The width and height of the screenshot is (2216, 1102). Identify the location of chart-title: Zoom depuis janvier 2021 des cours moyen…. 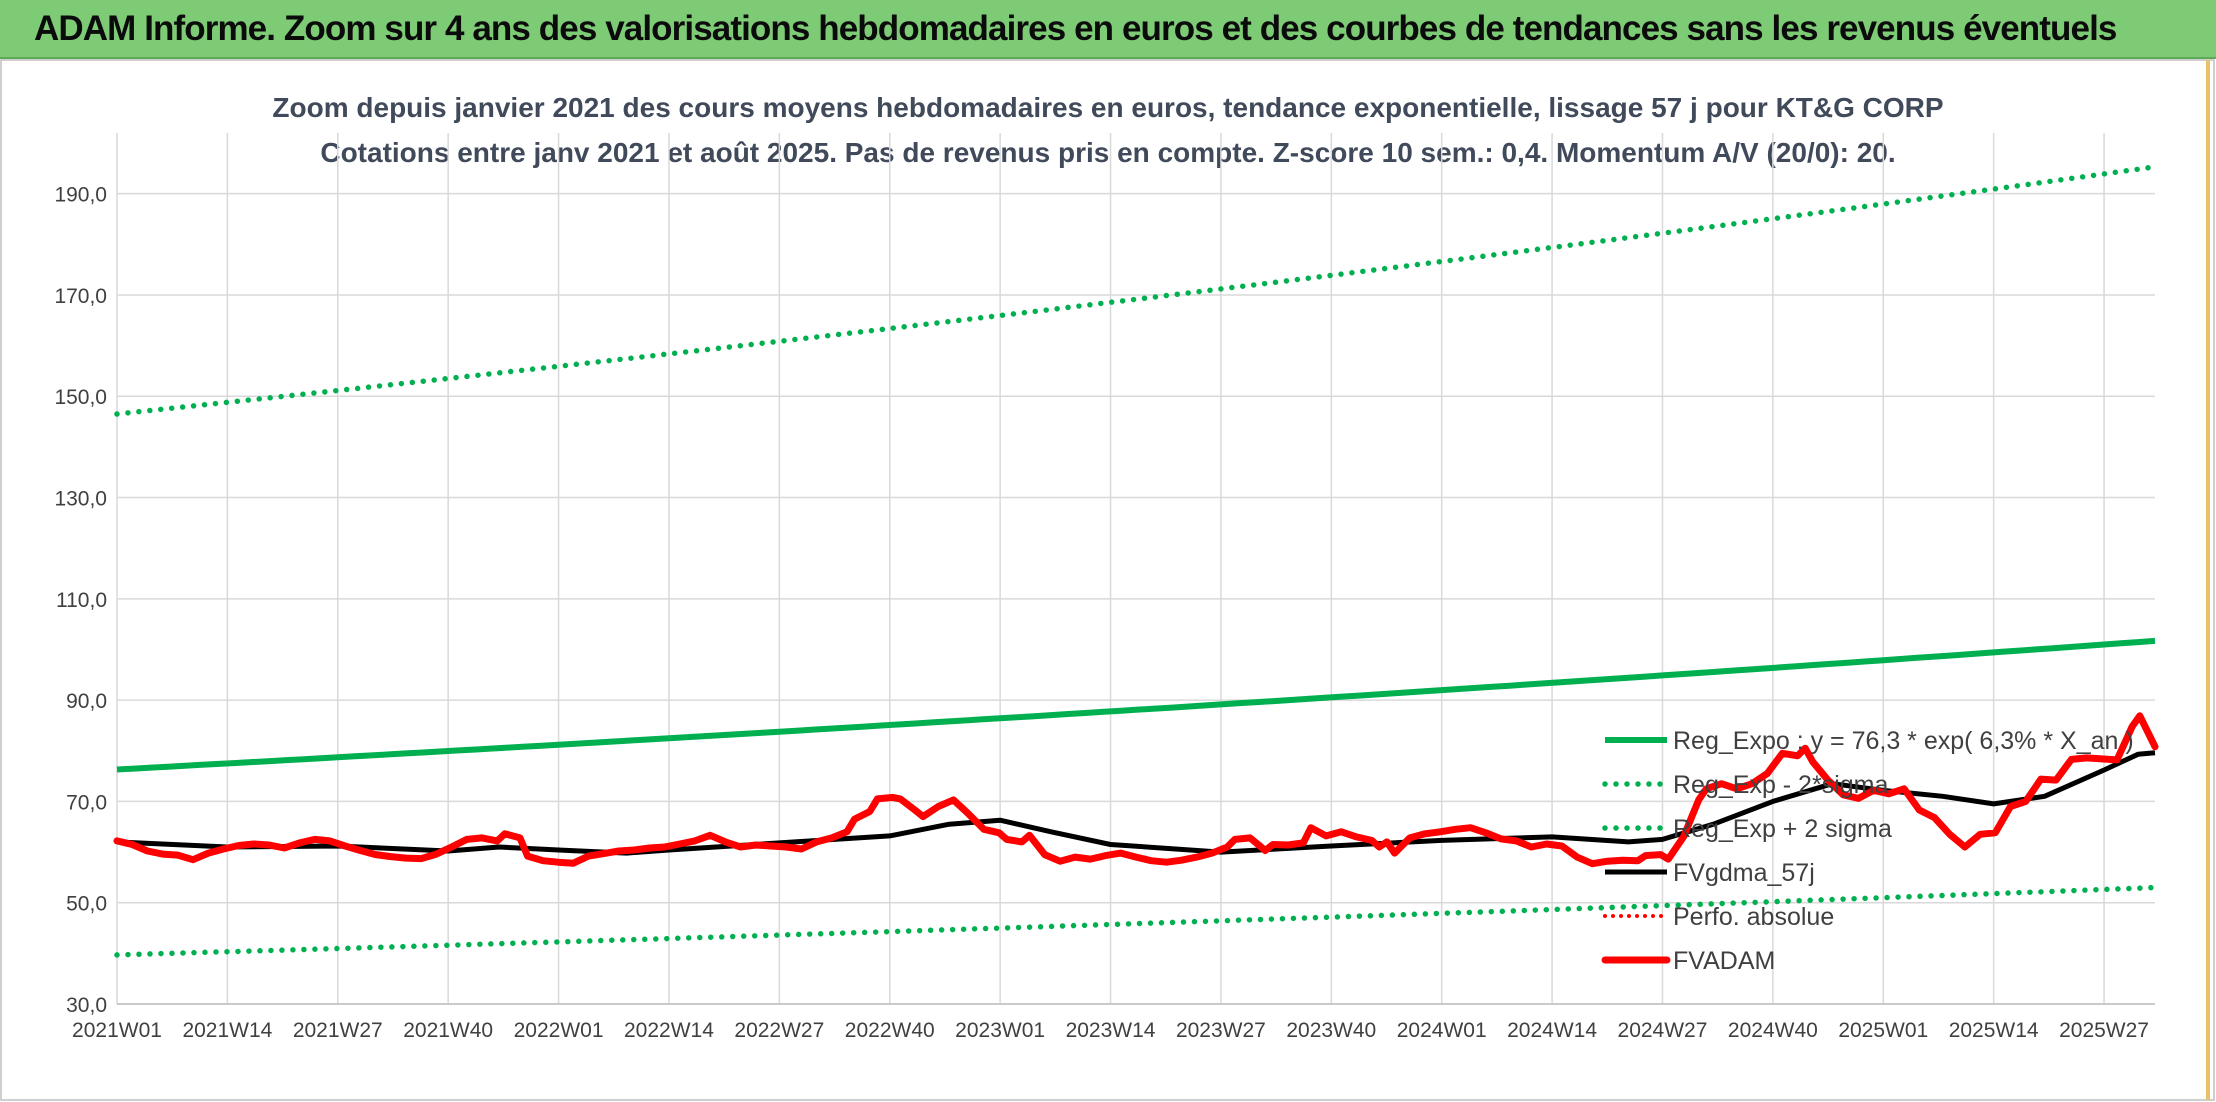
(1107, 107).